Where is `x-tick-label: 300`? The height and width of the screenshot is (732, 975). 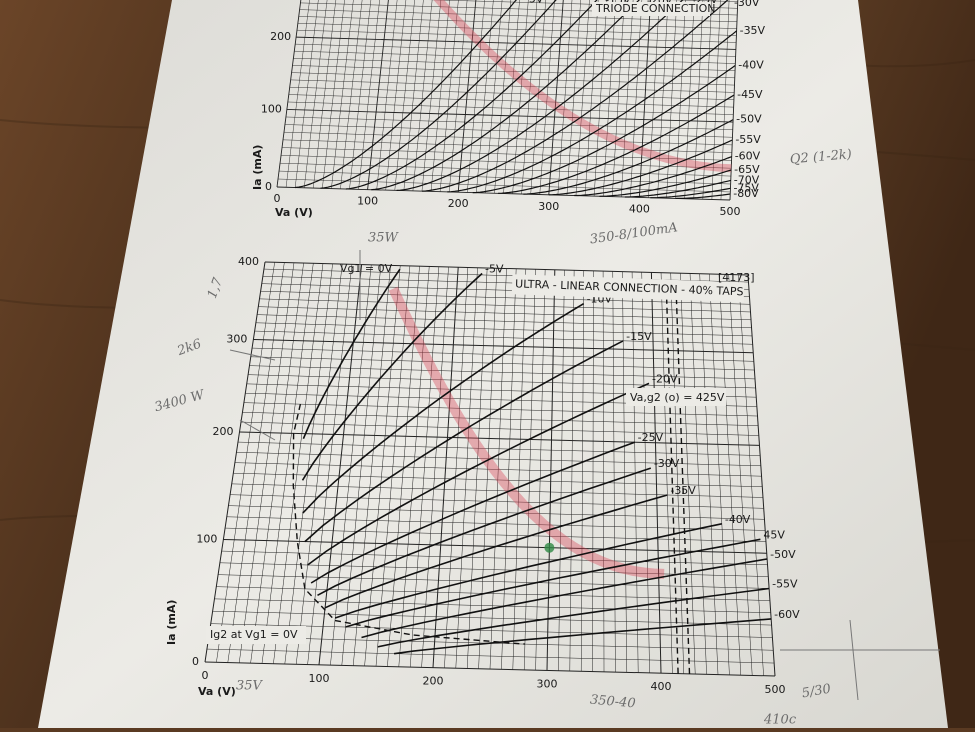
x-tick-label: 300 is located at coordinates (547, 683).